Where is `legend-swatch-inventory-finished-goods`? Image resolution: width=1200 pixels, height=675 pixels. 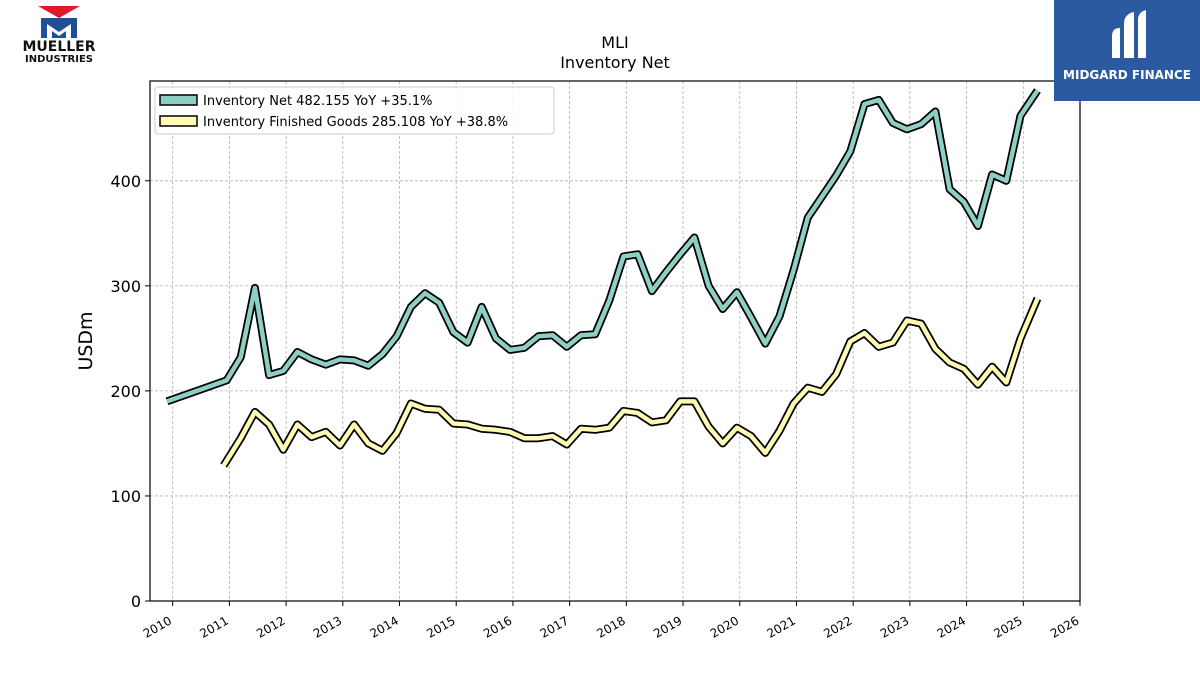 legend-swatch-inventory-finished-goods is located at coordinates (178, 121).